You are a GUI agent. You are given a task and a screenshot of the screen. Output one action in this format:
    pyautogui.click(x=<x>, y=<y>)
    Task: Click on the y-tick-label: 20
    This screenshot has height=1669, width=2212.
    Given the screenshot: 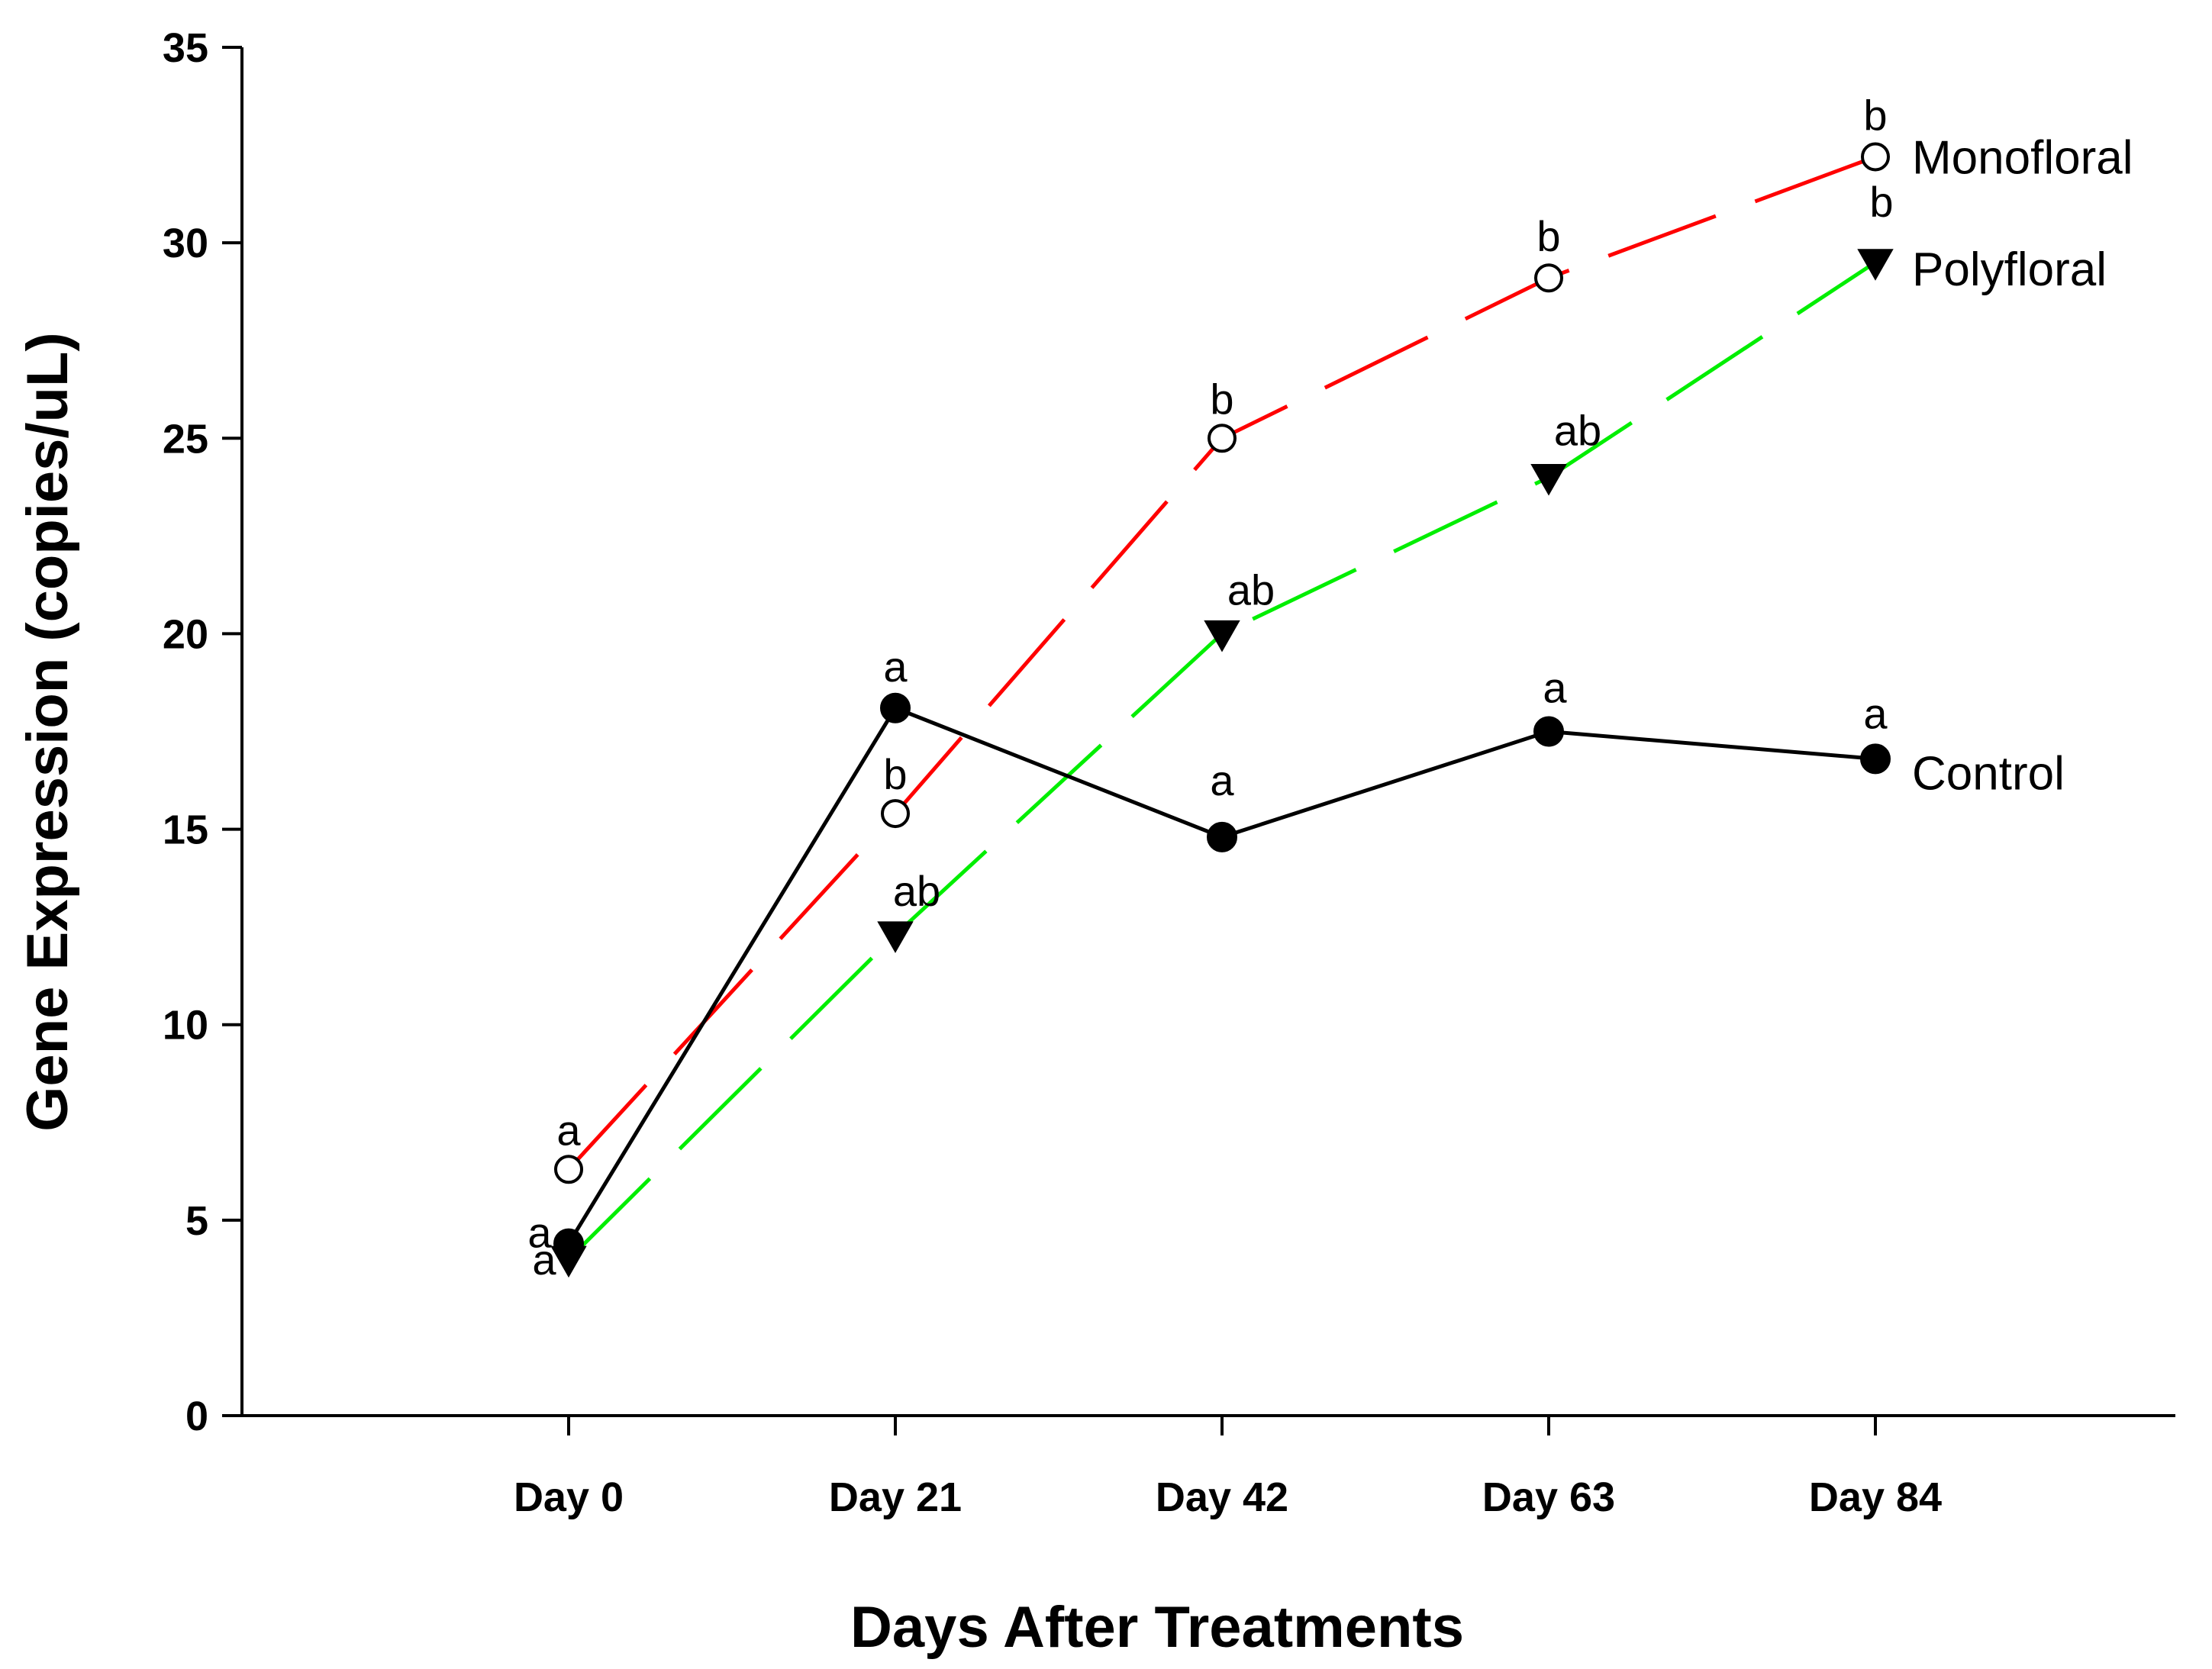 What is the action you would take?
    pyautogui.click(x=185, y=634)
    